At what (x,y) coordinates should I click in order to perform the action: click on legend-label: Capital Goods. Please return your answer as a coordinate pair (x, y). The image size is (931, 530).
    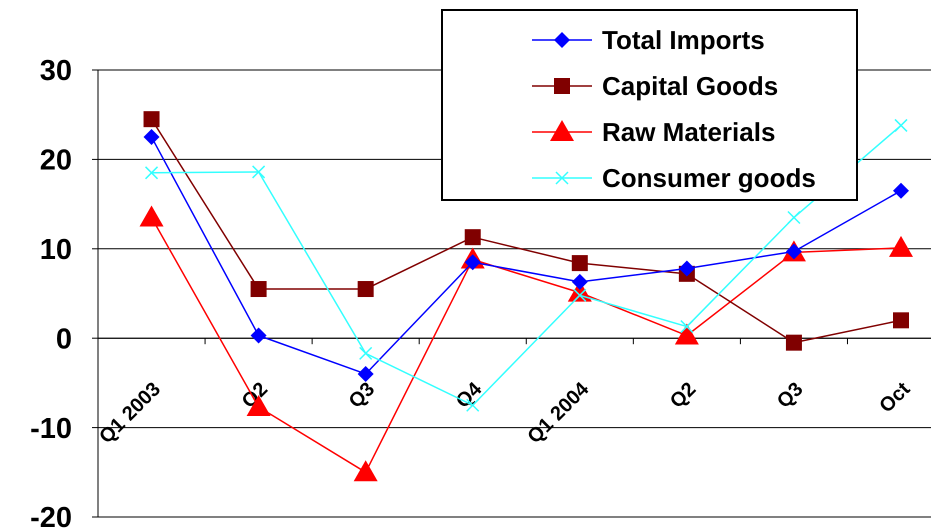
    Looking at the image, I should click on (690, 86).